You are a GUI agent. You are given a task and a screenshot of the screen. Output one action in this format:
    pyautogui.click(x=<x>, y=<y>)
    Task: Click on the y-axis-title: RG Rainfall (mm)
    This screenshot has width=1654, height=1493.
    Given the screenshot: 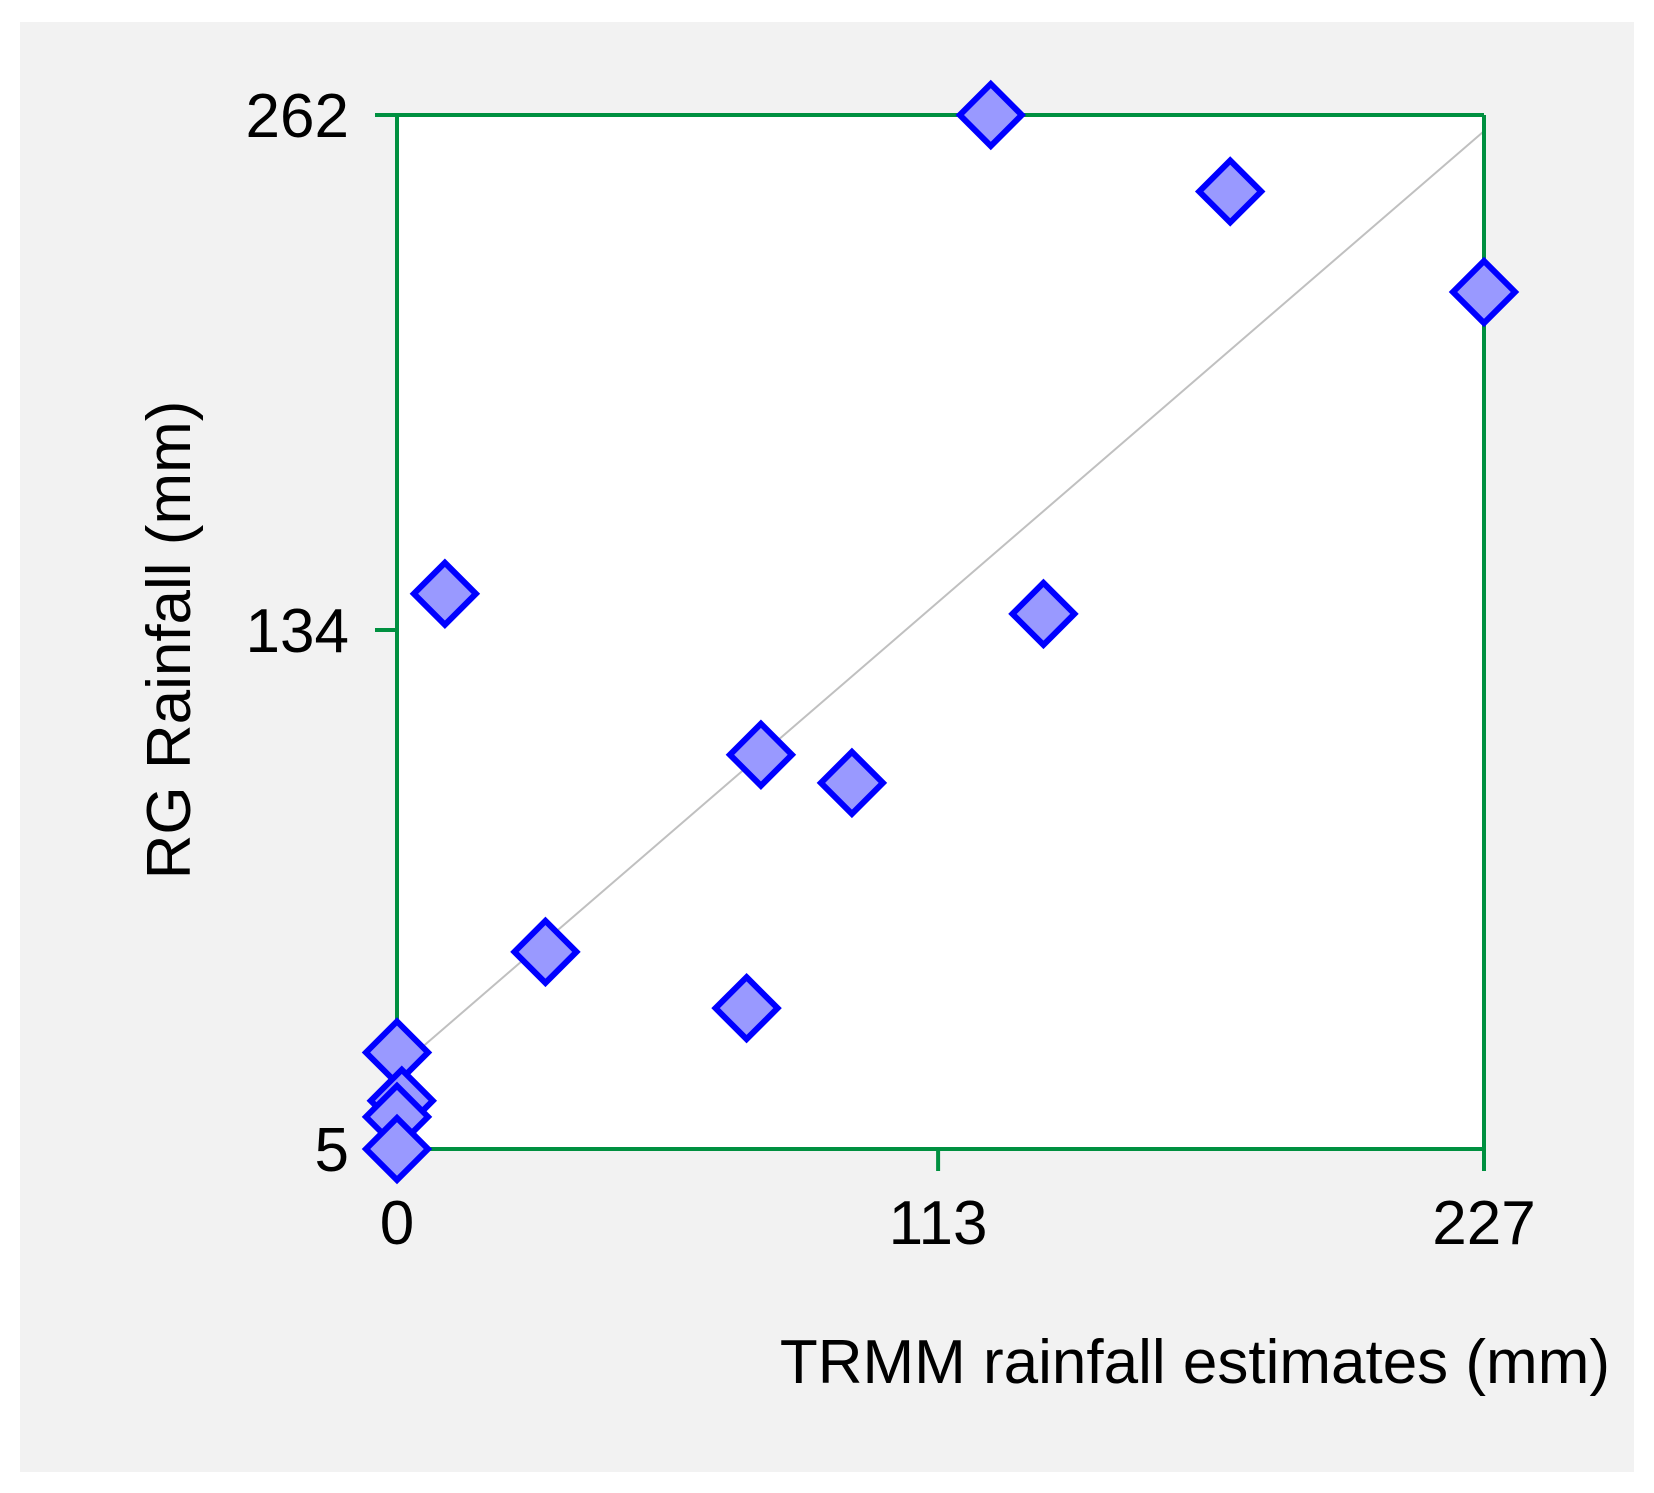 What is the action you would take?
    pyautogui.click(x=169, y=640)
    